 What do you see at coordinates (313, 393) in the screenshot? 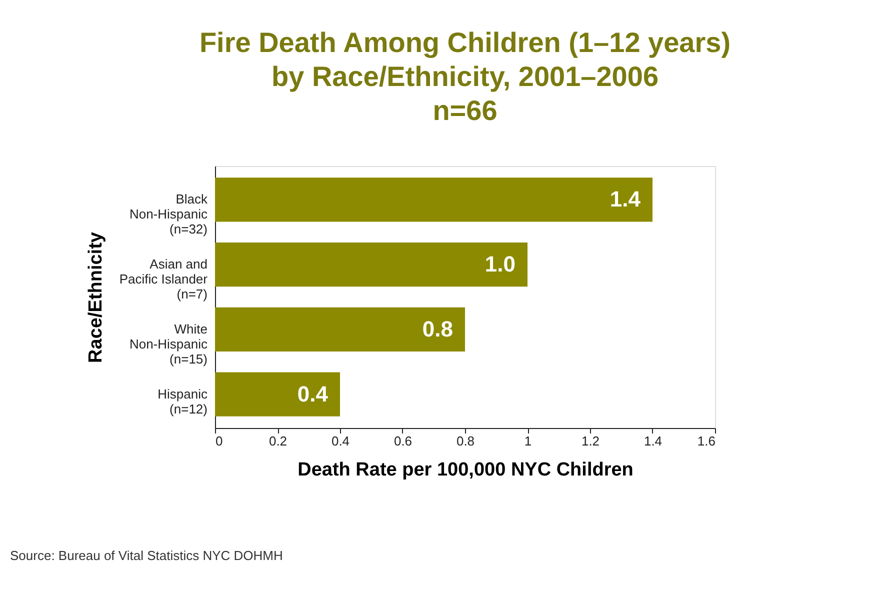
I see `data-label: 0.4` at bounding box center [313, 393].